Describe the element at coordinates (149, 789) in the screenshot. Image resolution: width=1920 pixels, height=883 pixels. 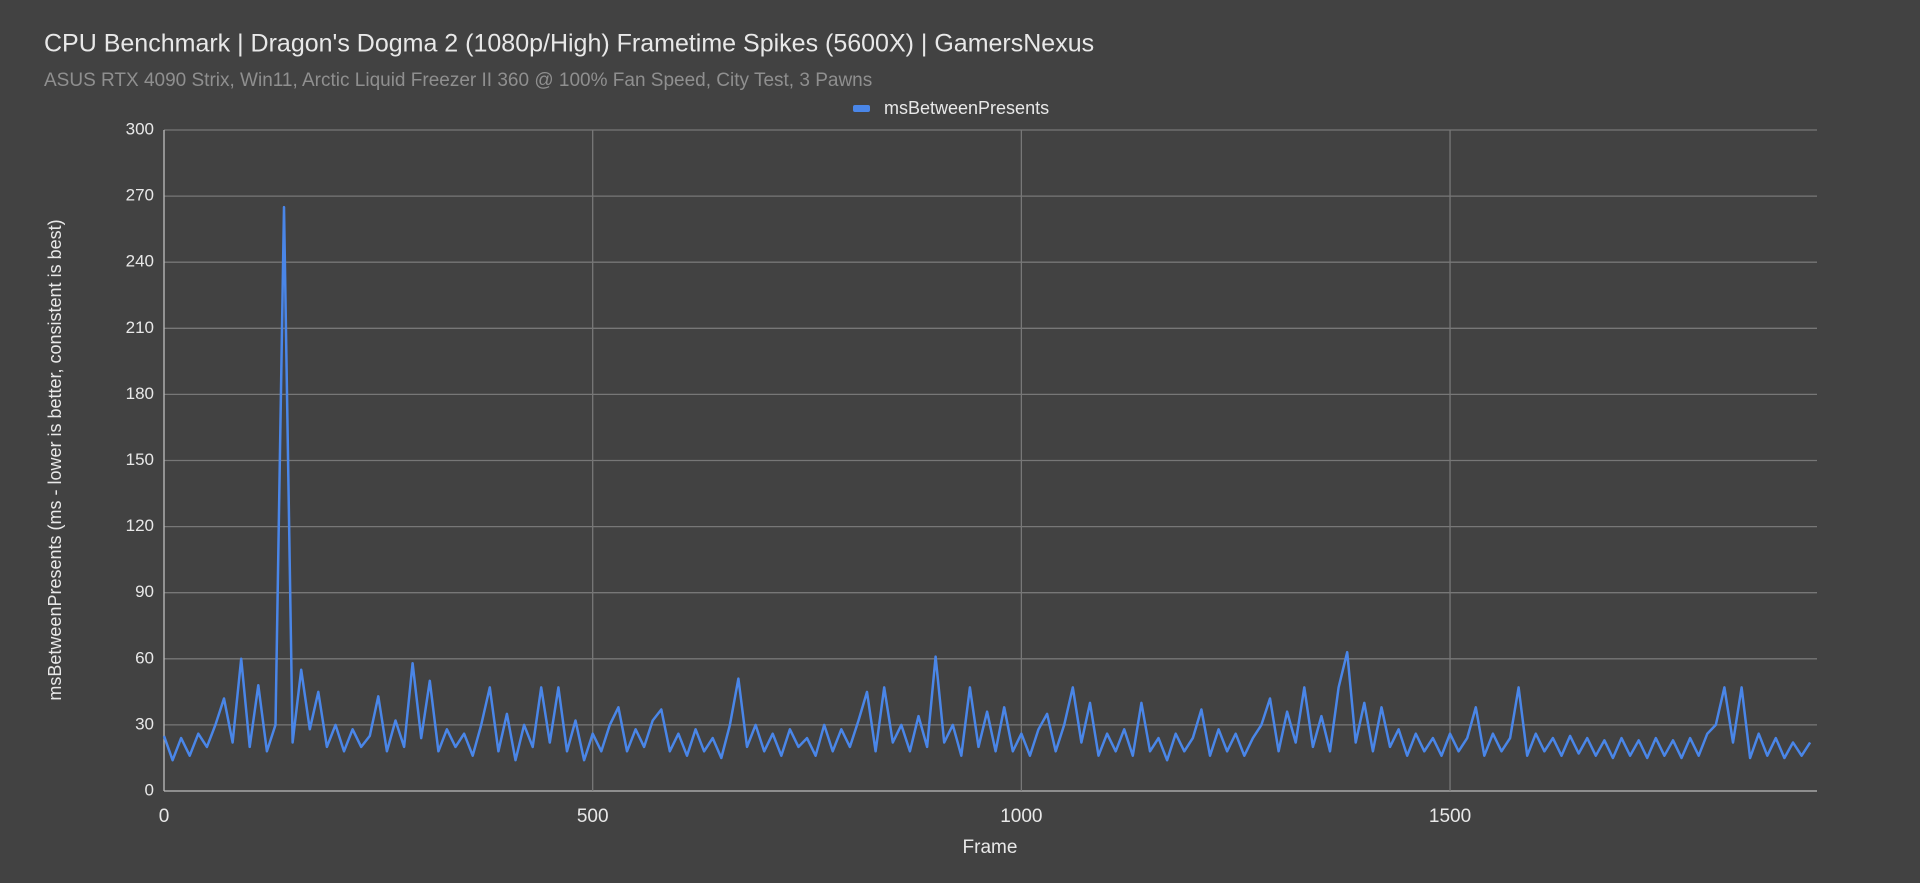
I see `y-tick-label: 0` at that location.